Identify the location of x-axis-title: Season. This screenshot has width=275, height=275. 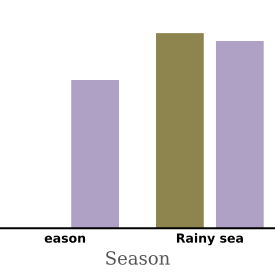
(138, 258).